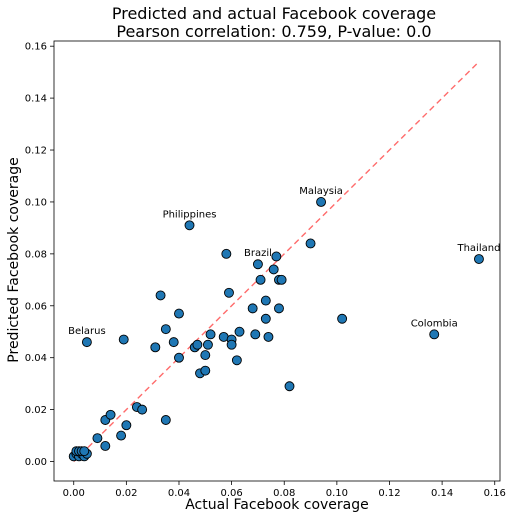 The image size is (514, 519). I want to click on y-tick-label: 0.08, so click(36, 254).